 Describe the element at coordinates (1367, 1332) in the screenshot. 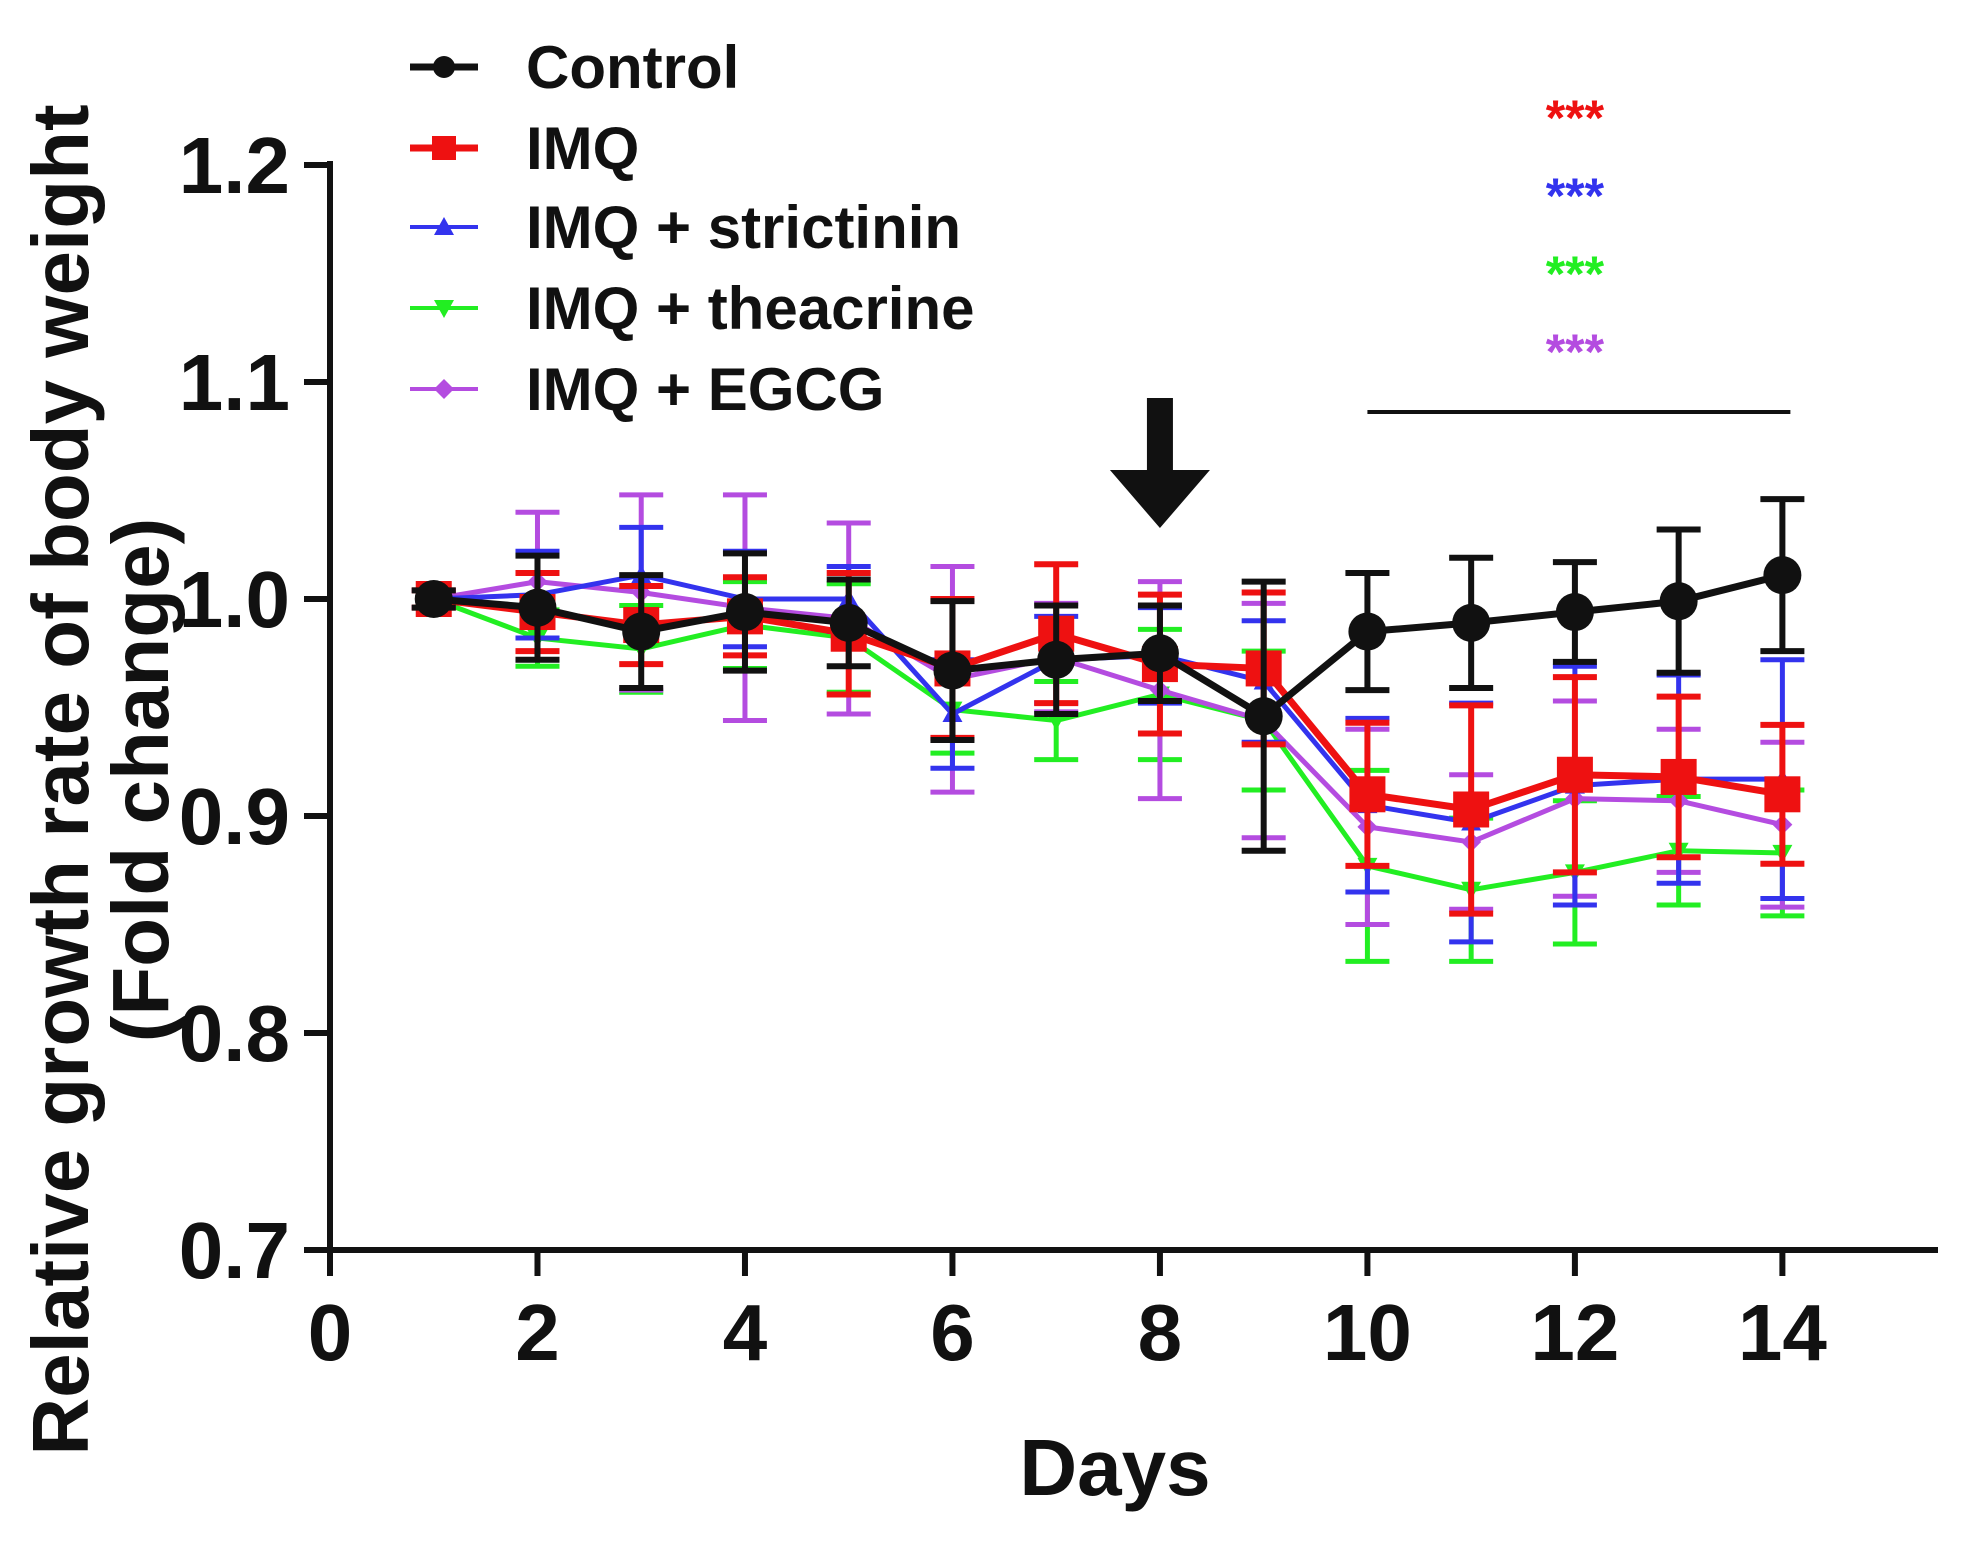

I see `x-tick-label: 10` at that location.